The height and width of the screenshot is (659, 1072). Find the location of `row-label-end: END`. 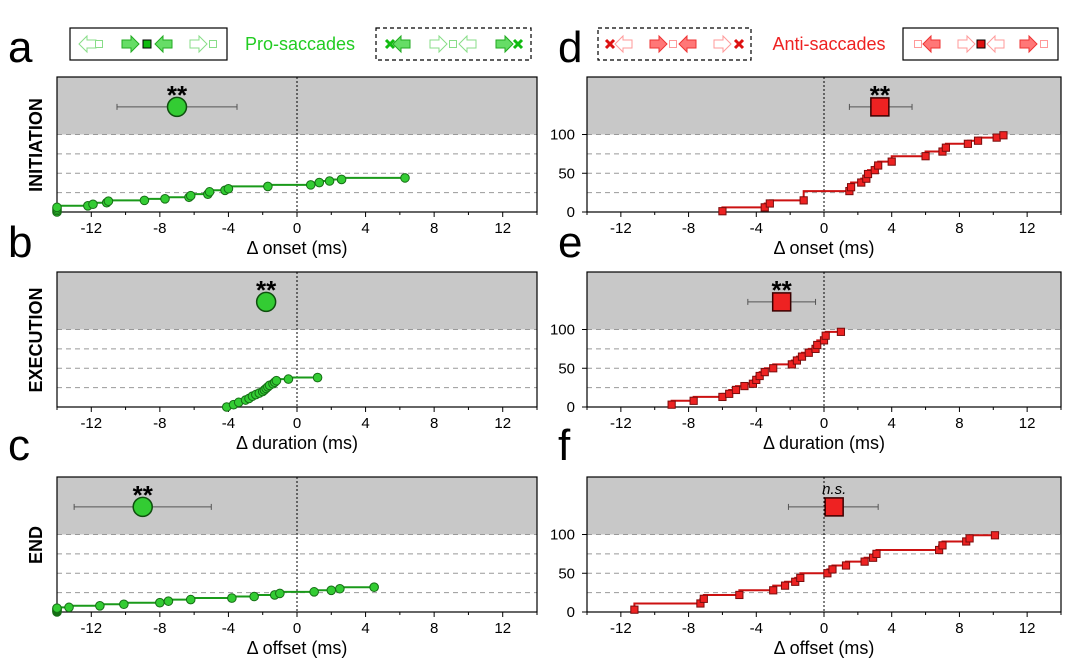

row-label-end: END is located at coordinates (36, 545).